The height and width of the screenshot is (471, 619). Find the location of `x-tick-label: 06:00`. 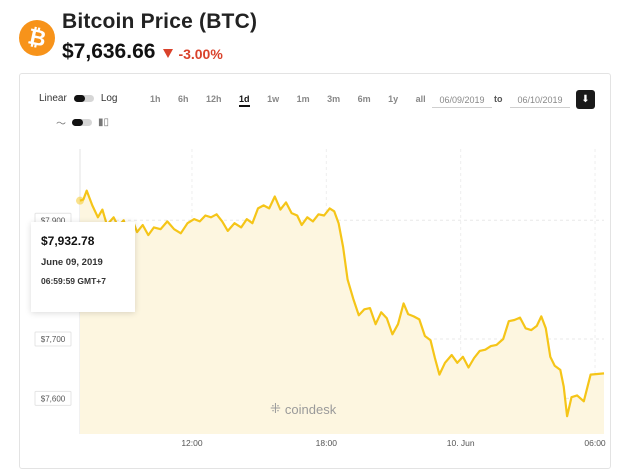

x-tick-label: 06:00 is located at coordinates (595, 443).